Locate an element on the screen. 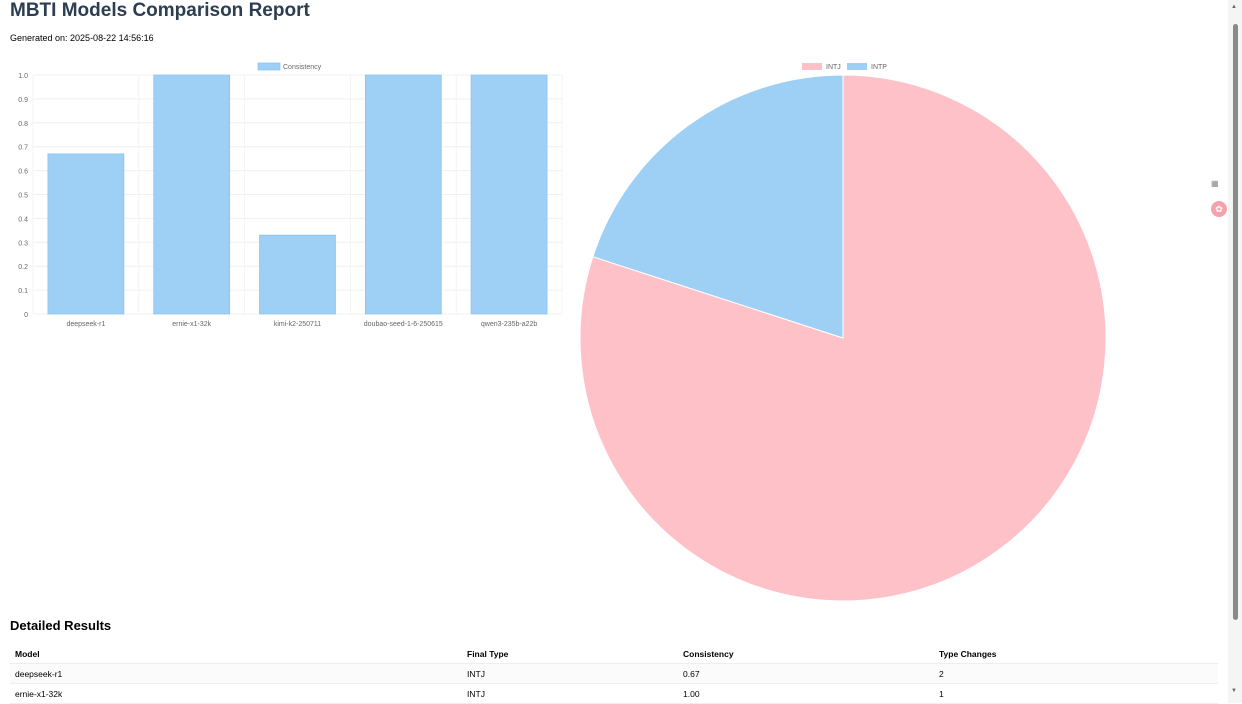 This screenshot has height=704, width=1242. page-title: MBTI Models Comparison Report is located at coordinates (160, 10).